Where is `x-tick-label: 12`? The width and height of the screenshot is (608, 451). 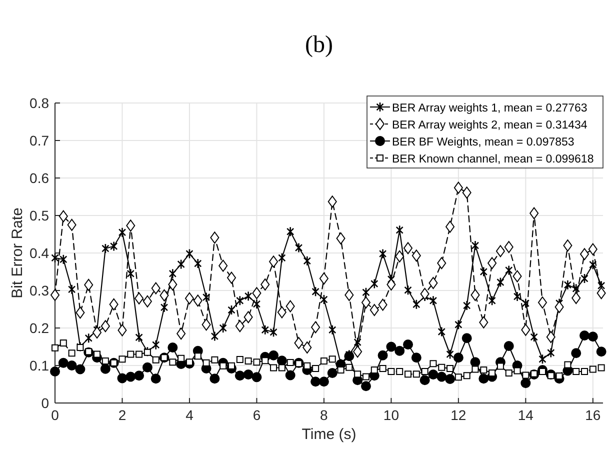
x-tick-label: 12 is located at coordinates (458, 415).